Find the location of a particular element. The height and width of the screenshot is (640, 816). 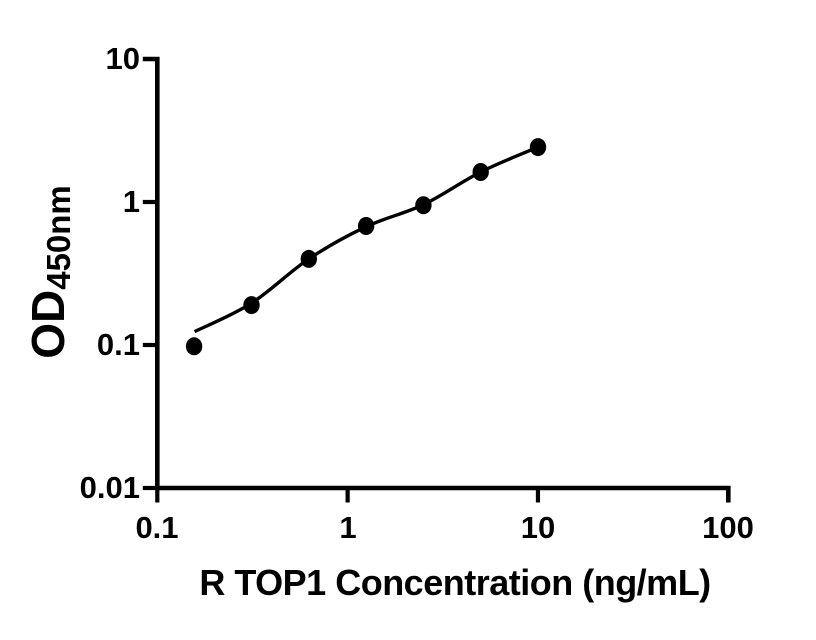

x-axis-tick-label: 10 is located at coordinates (538, 527).